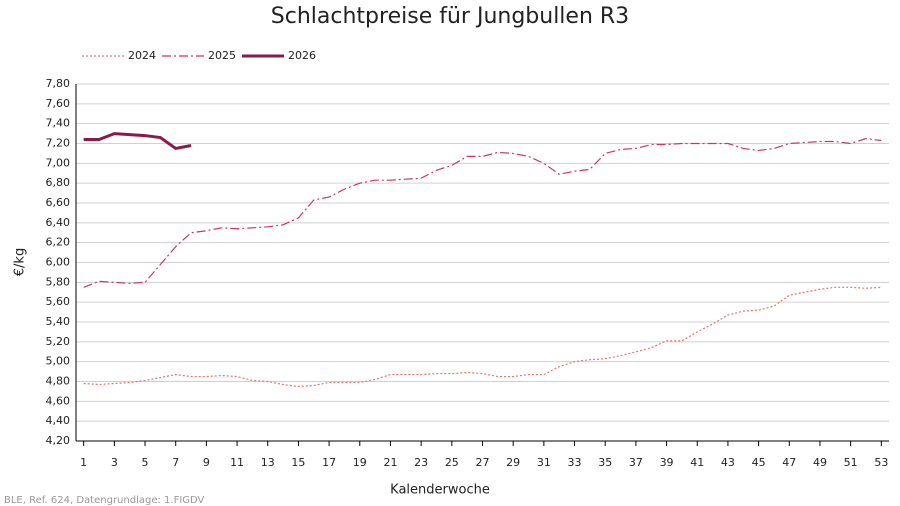 The width and height of the screenshot is (900, 506). What do you see at coordinates (575, 462) in the screenshot?
I see `x-tick-label: 33` at bounding box center [575, 462].